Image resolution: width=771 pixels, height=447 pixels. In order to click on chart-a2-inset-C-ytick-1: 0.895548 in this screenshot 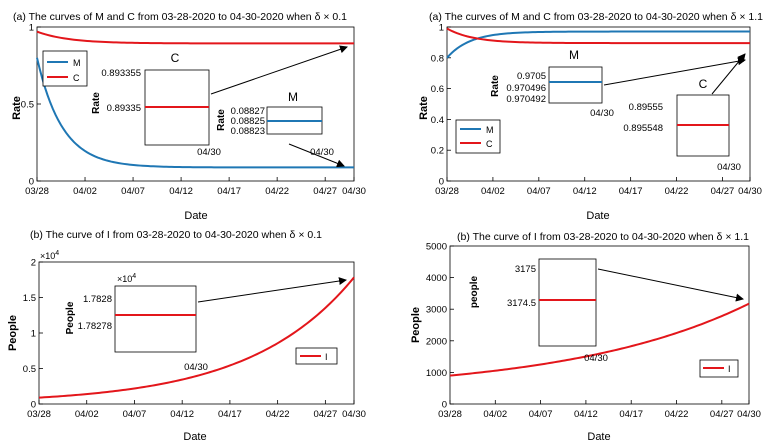, I will do `click(643, 128)`.